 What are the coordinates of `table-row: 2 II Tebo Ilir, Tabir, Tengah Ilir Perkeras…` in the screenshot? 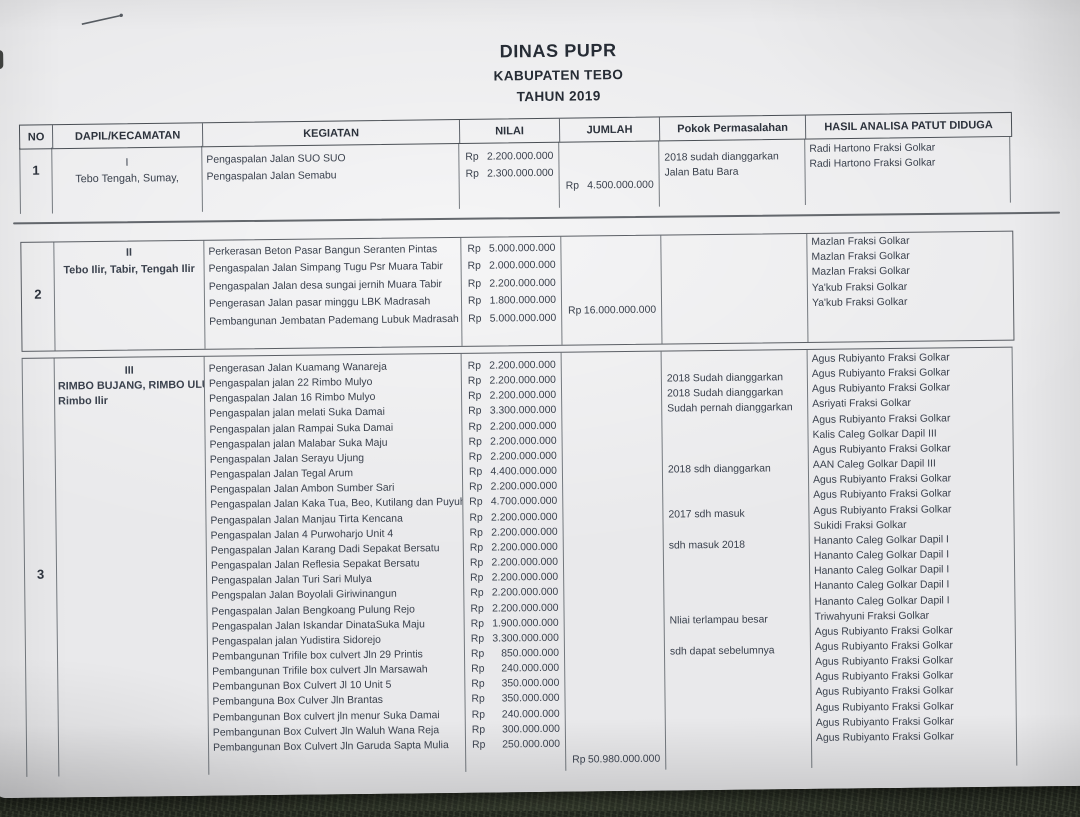 It's located at (517, 291).